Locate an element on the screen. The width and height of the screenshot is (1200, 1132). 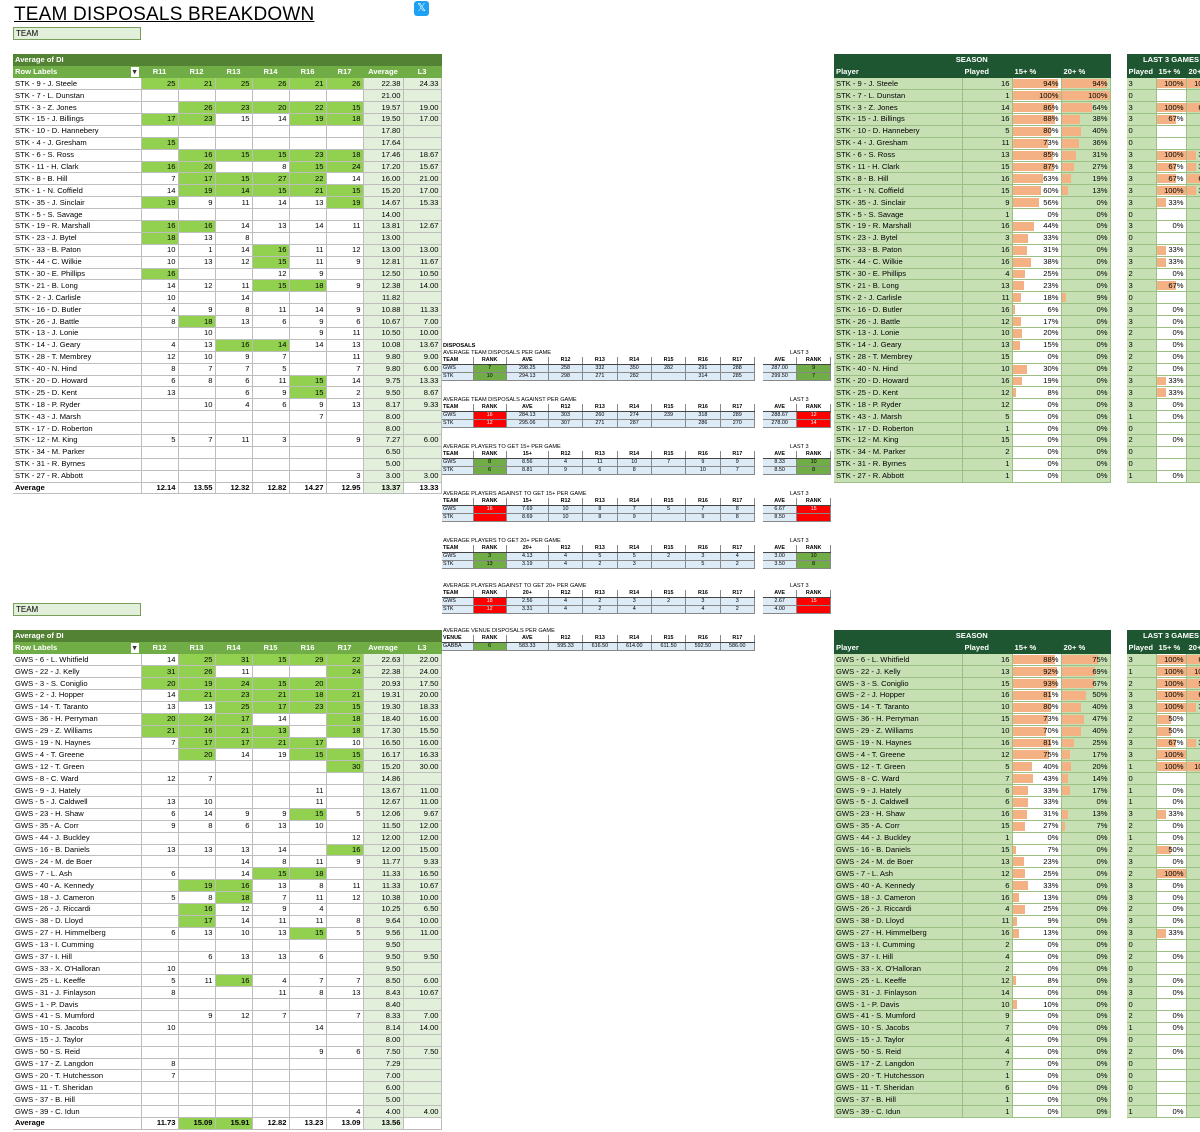
player-row: STK - 6 - S. Ross 16 15 15 23 18 17.46 18.67 is located at coordinates (227, 155).